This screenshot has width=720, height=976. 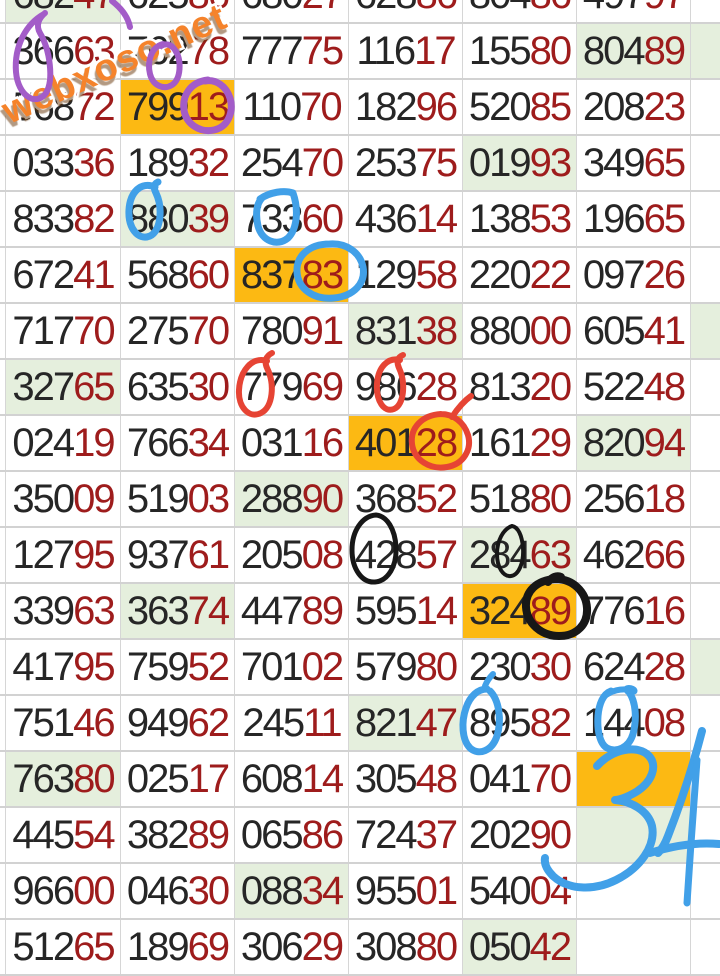 What do you see at coordinates (520, 947) in the screenshot?
I see `number-cell: 050 42` at bounding box center [520, 947].